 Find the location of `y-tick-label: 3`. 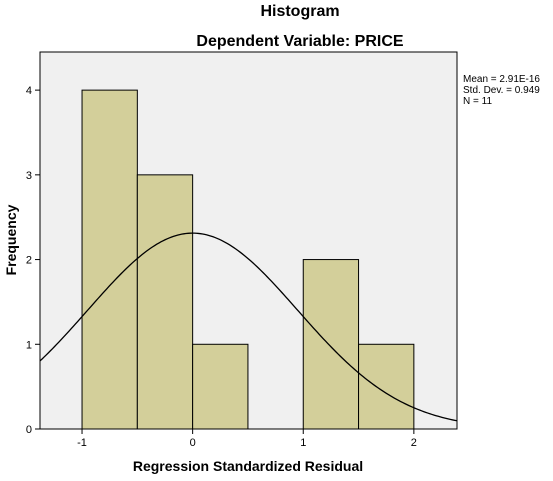

y-tick-label: 3 is located at coordinates (29, 176).